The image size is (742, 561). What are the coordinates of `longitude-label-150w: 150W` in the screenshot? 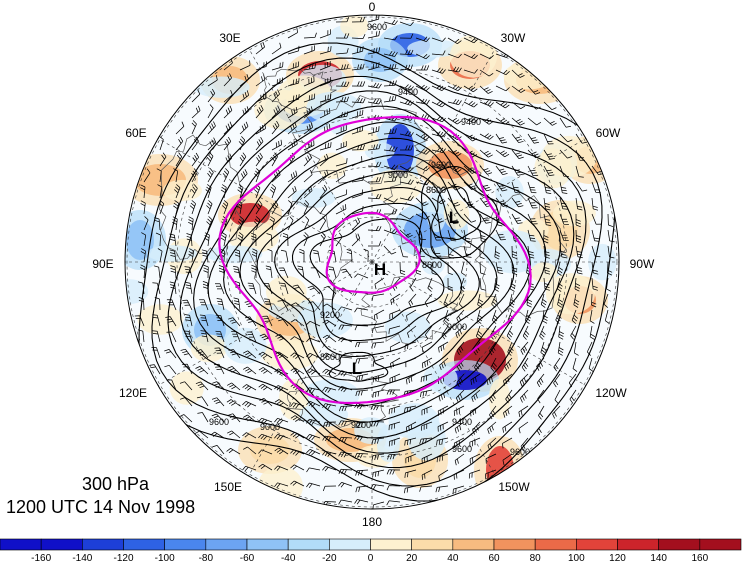 It's located at (514, 487).